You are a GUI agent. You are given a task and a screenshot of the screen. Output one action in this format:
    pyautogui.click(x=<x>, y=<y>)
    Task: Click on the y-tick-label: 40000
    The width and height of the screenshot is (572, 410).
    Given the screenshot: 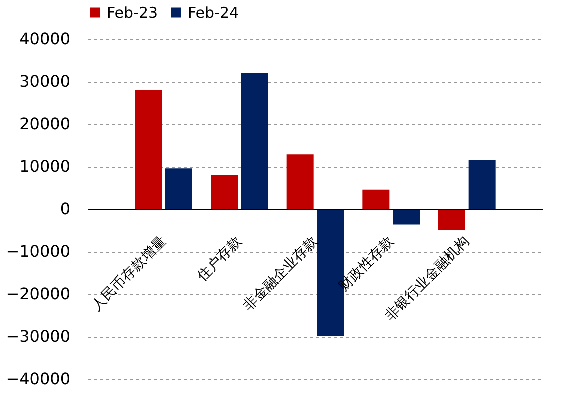 What is the action you would take?
    pyautogui.click(x=45, y=39)
    